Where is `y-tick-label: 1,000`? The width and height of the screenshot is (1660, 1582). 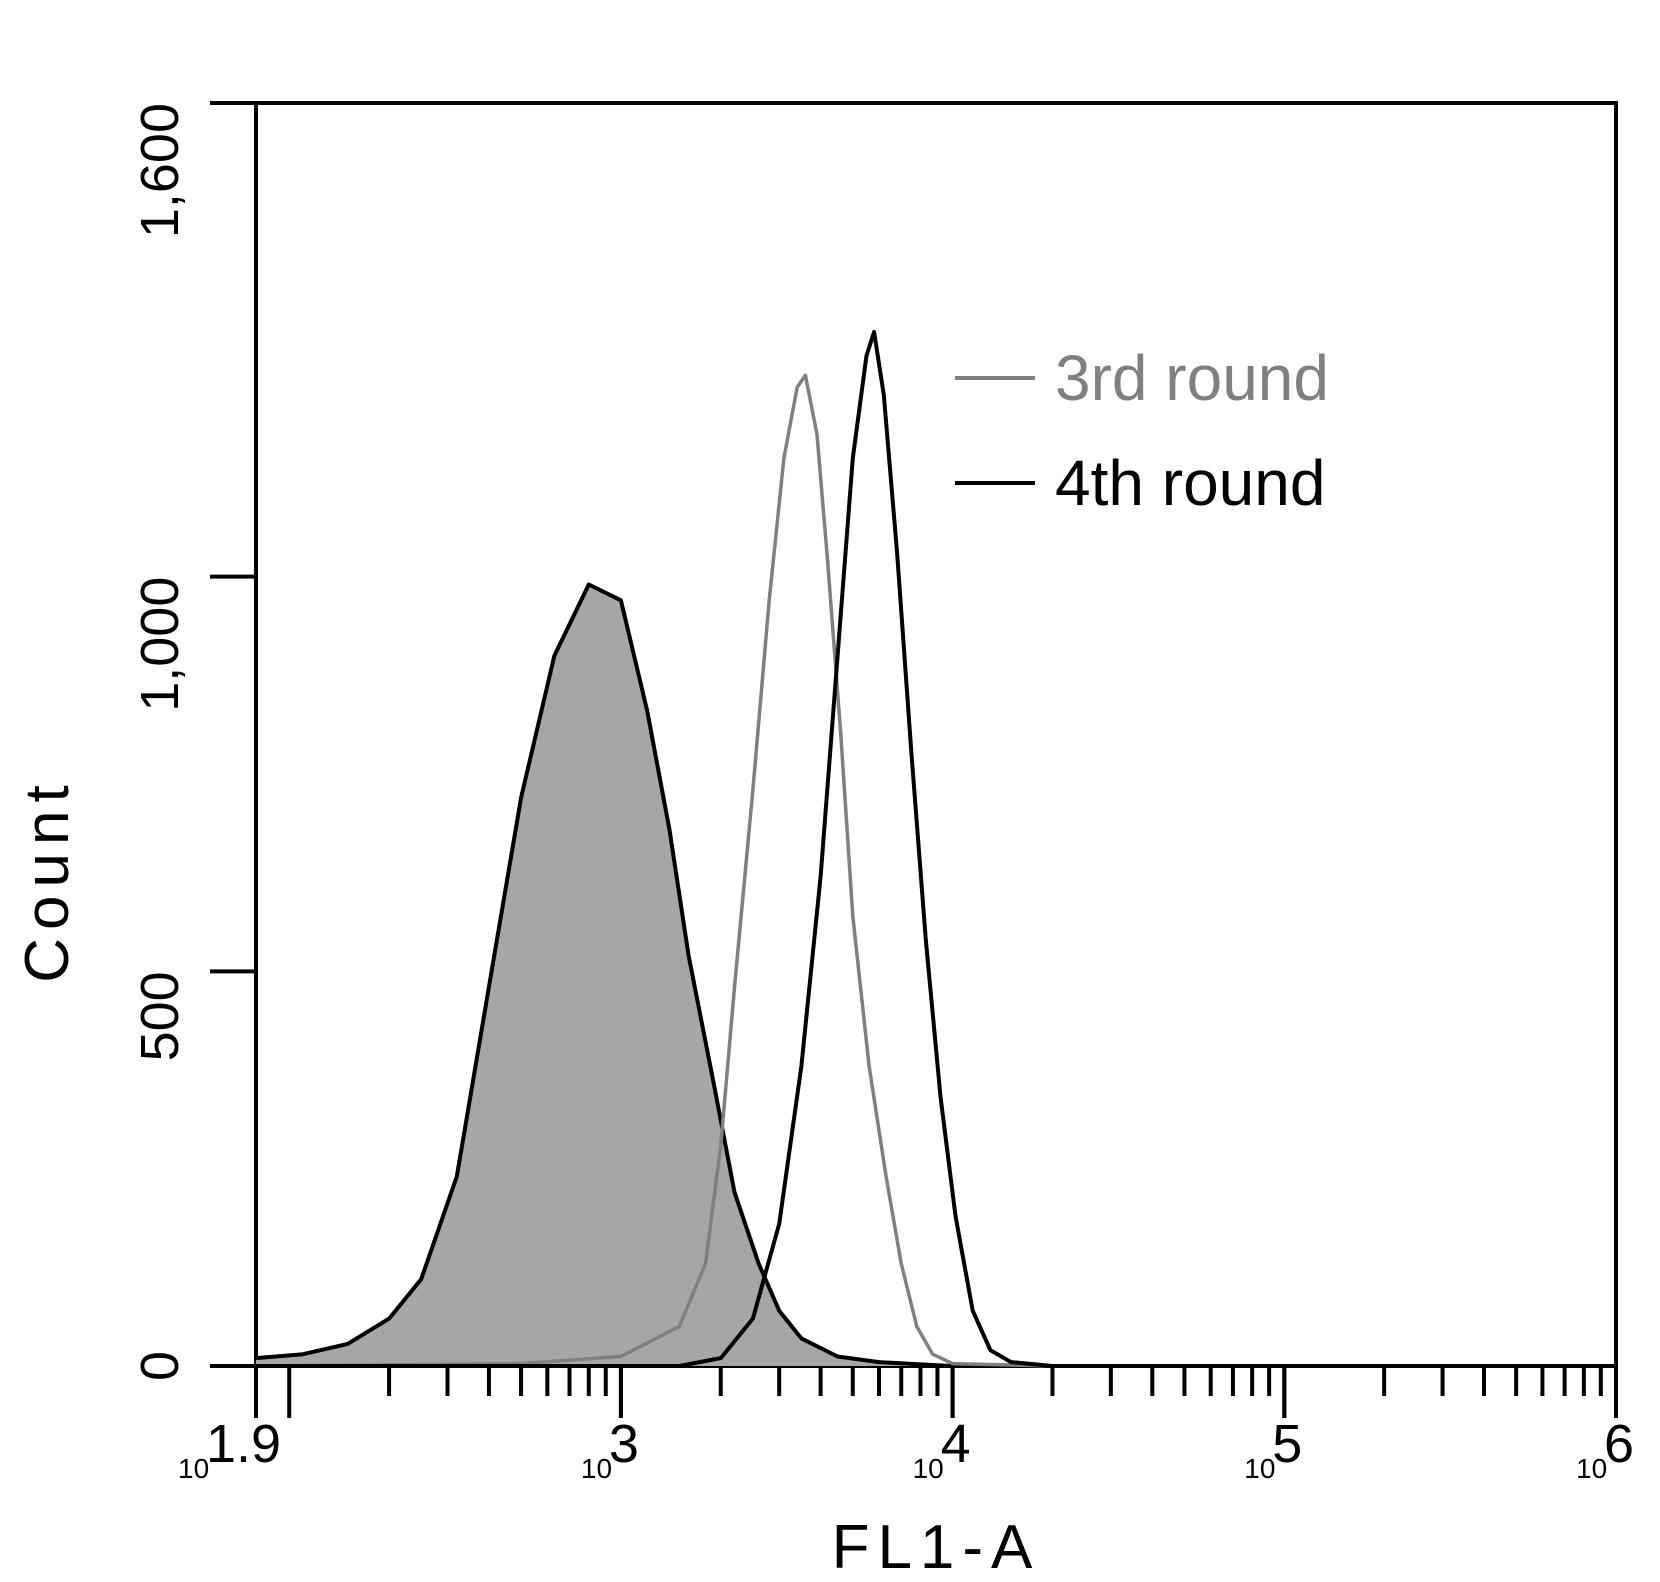 y-tick-label: 1,000 is located at coordinates (160, 644).